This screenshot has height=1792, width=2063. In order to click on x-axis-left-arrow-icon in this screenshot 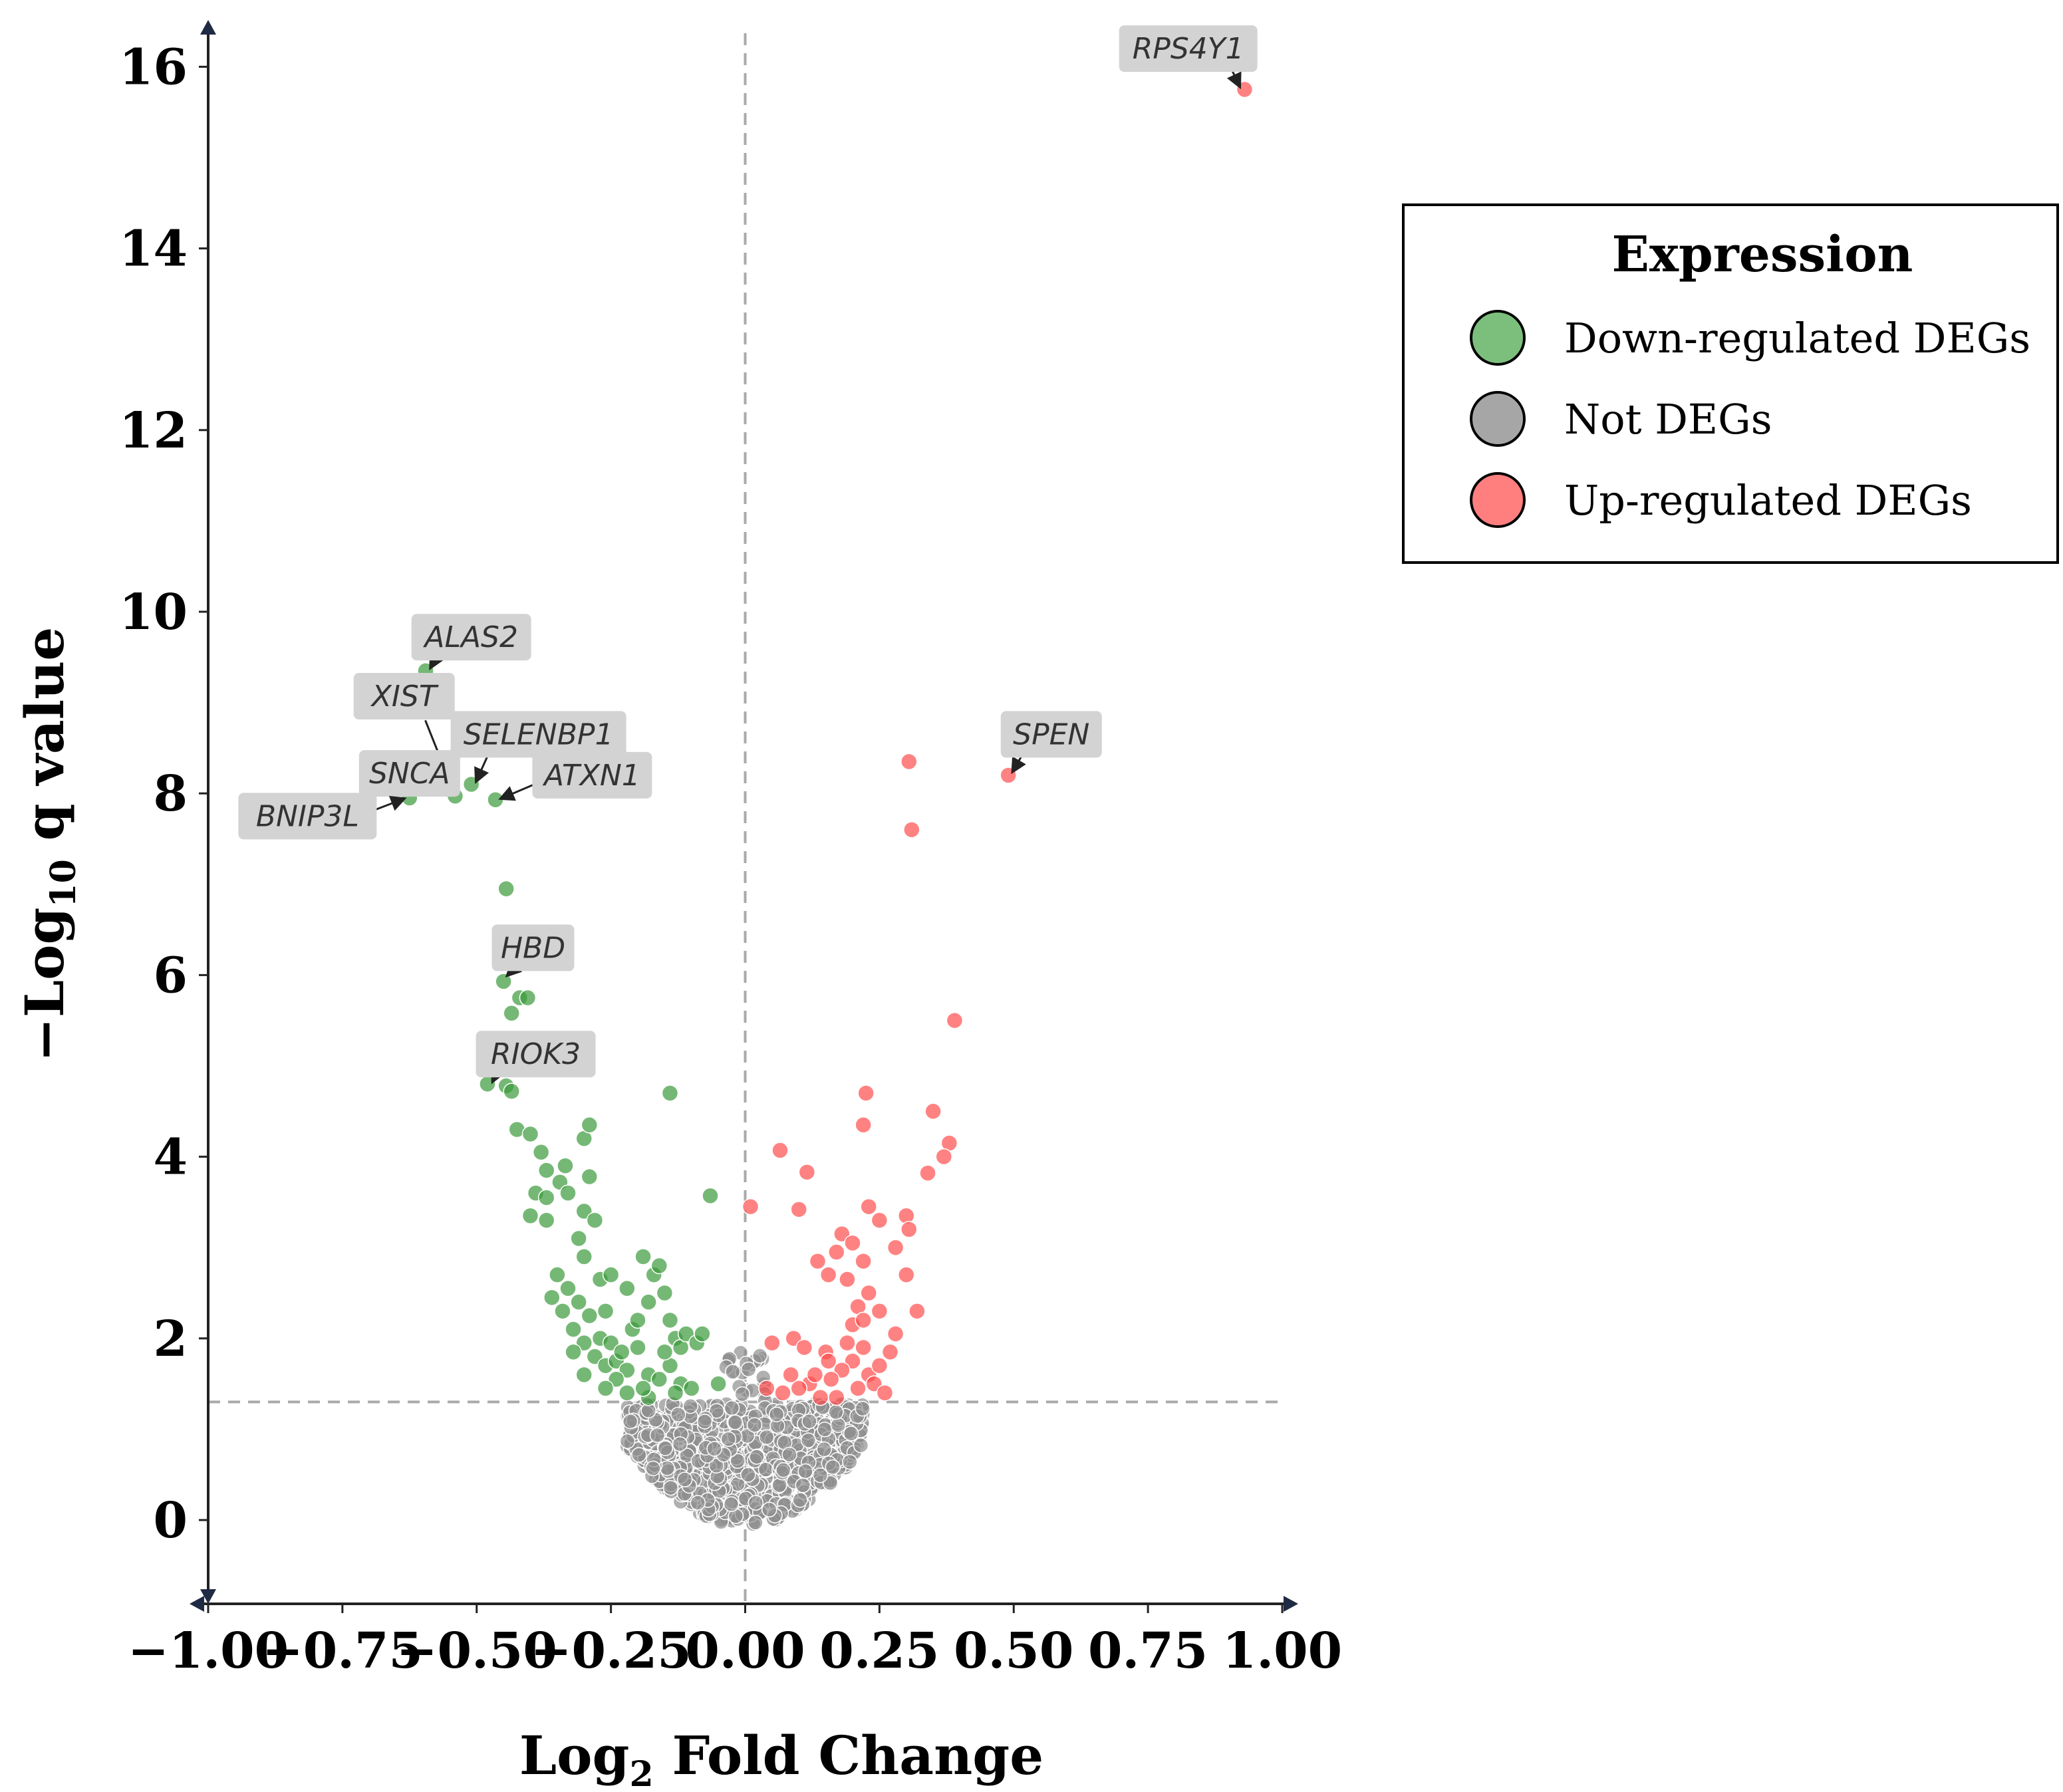, I will do `click(197, 1604)`.